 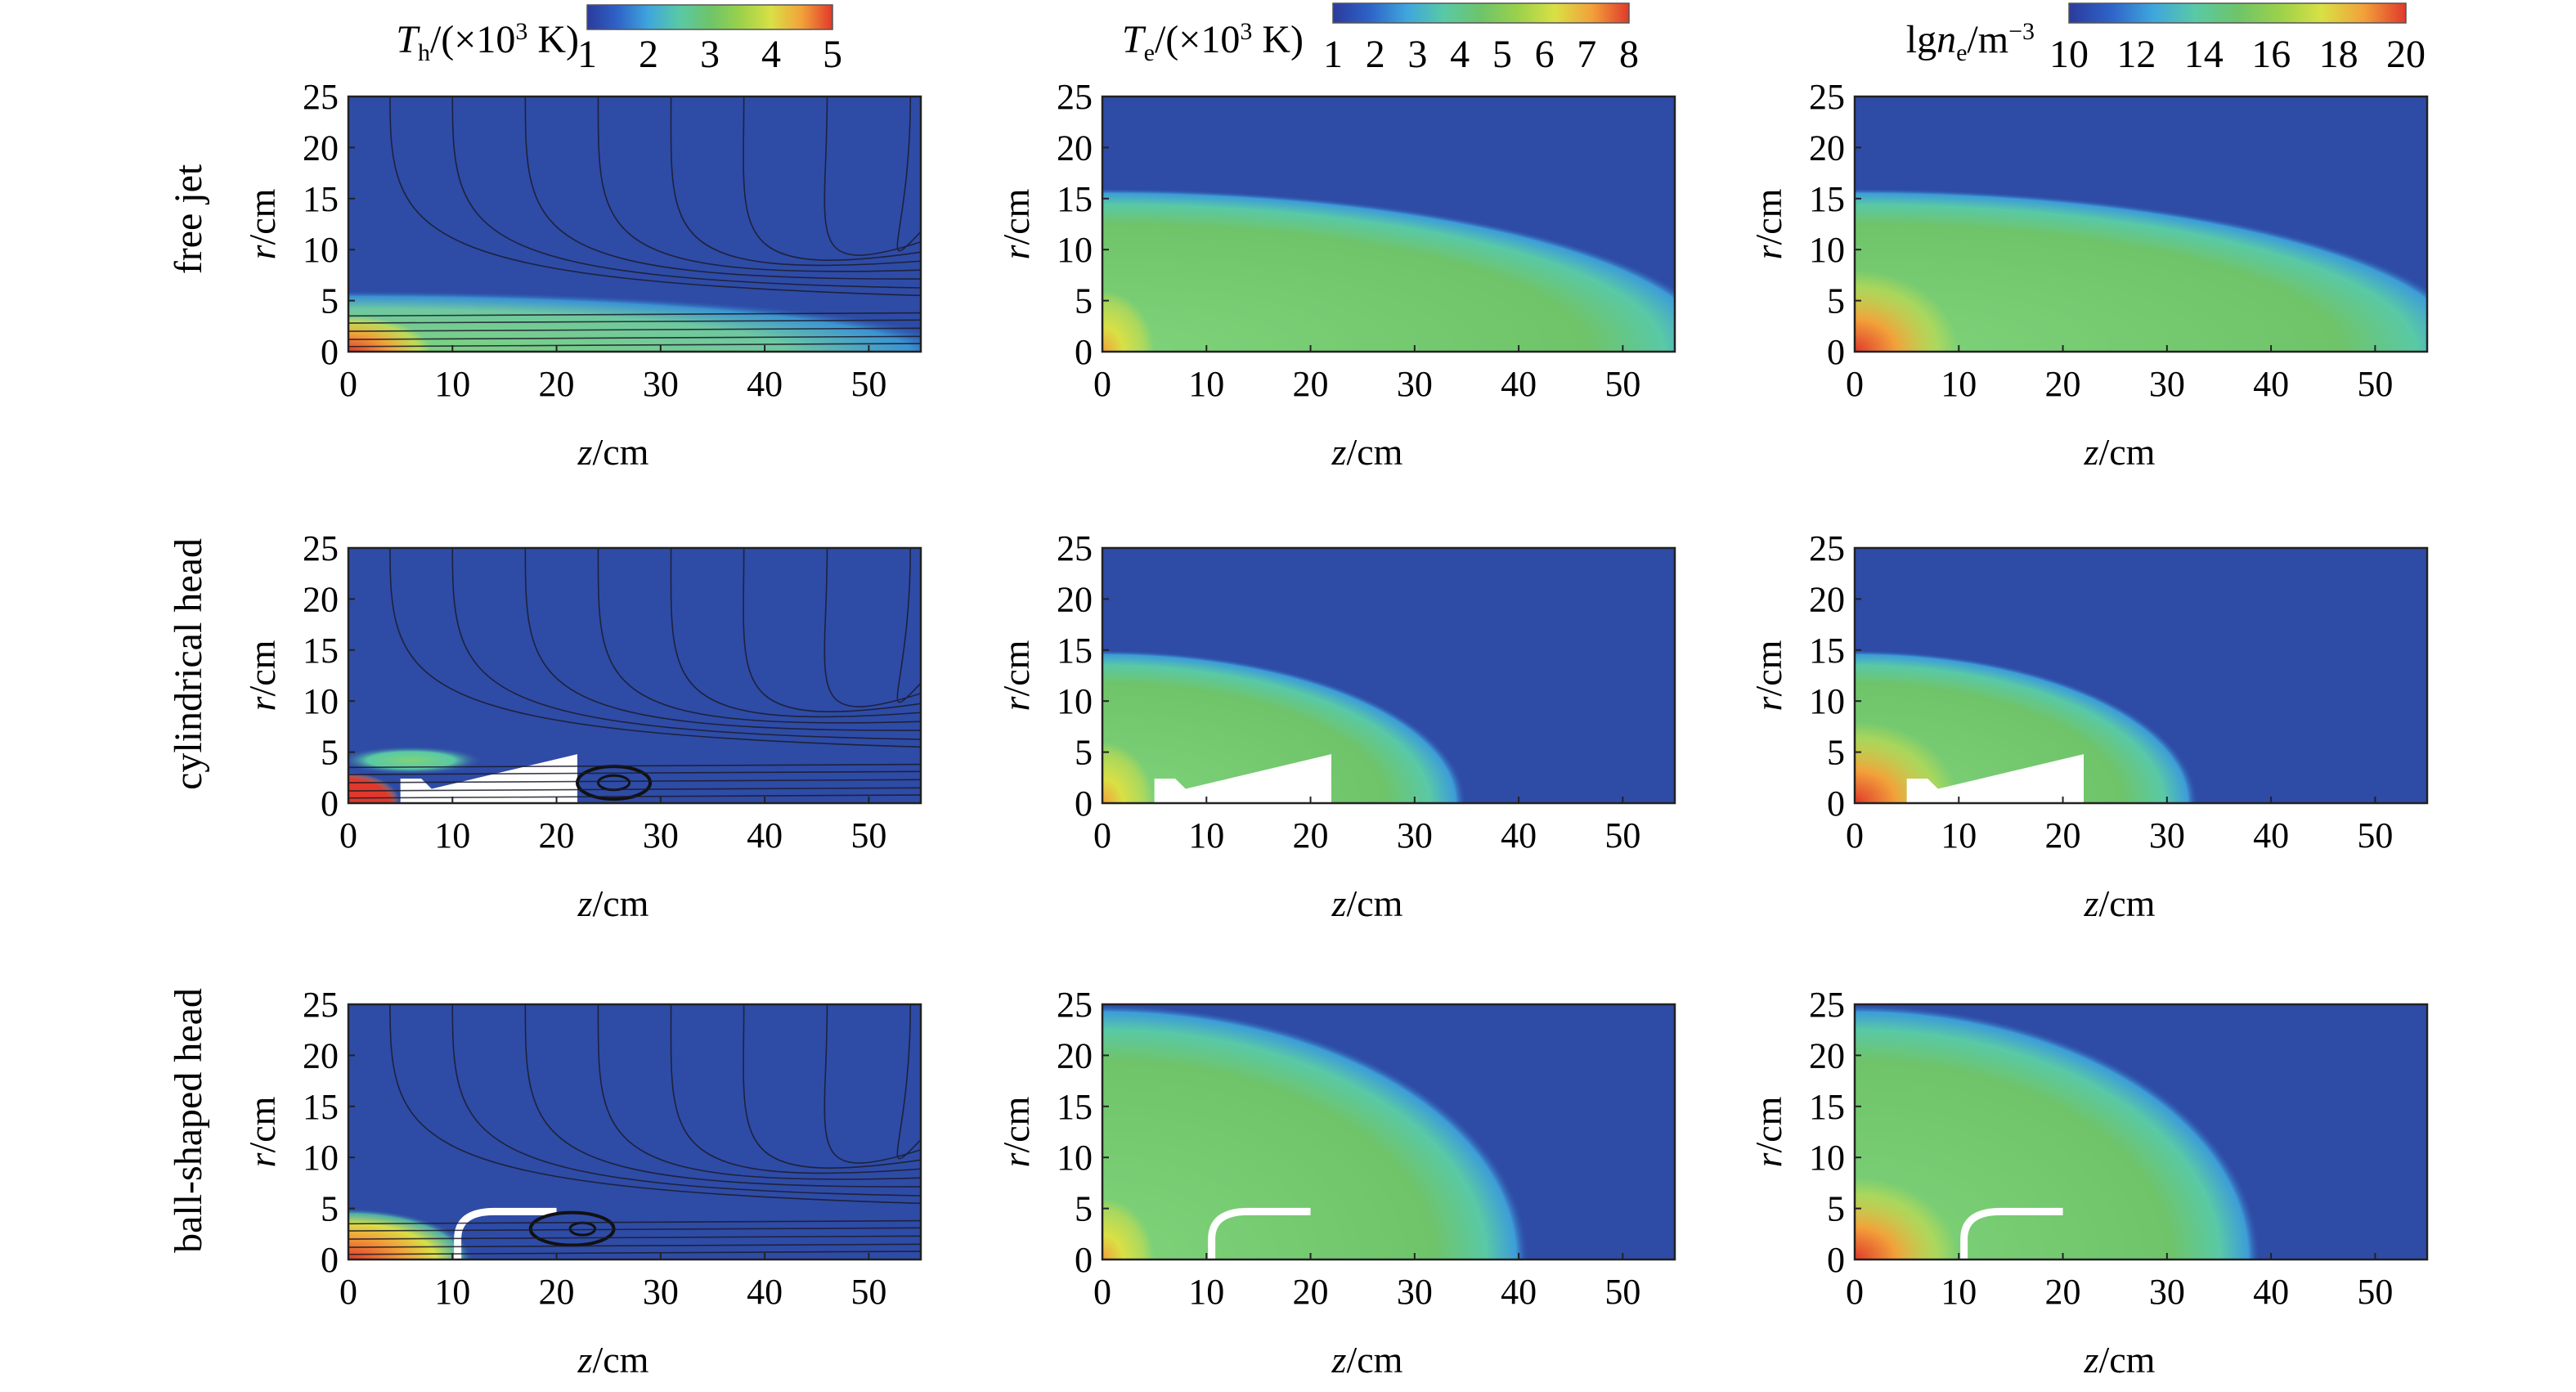 I want to click on colorbar-th-label: Th/(×103 K), so click(x=488, y=42).